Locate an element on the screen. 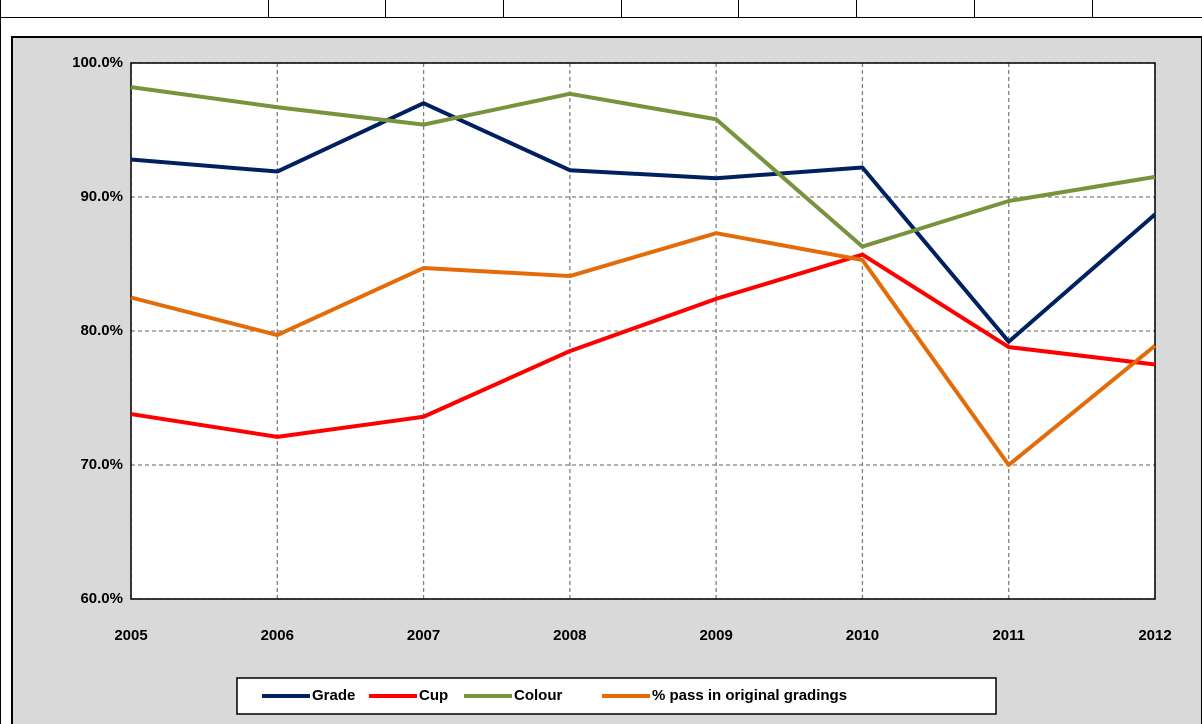 The height and width of the screenshot is (724, 1202). x-tick-label: 2007 is located at coordinates (423, 635).